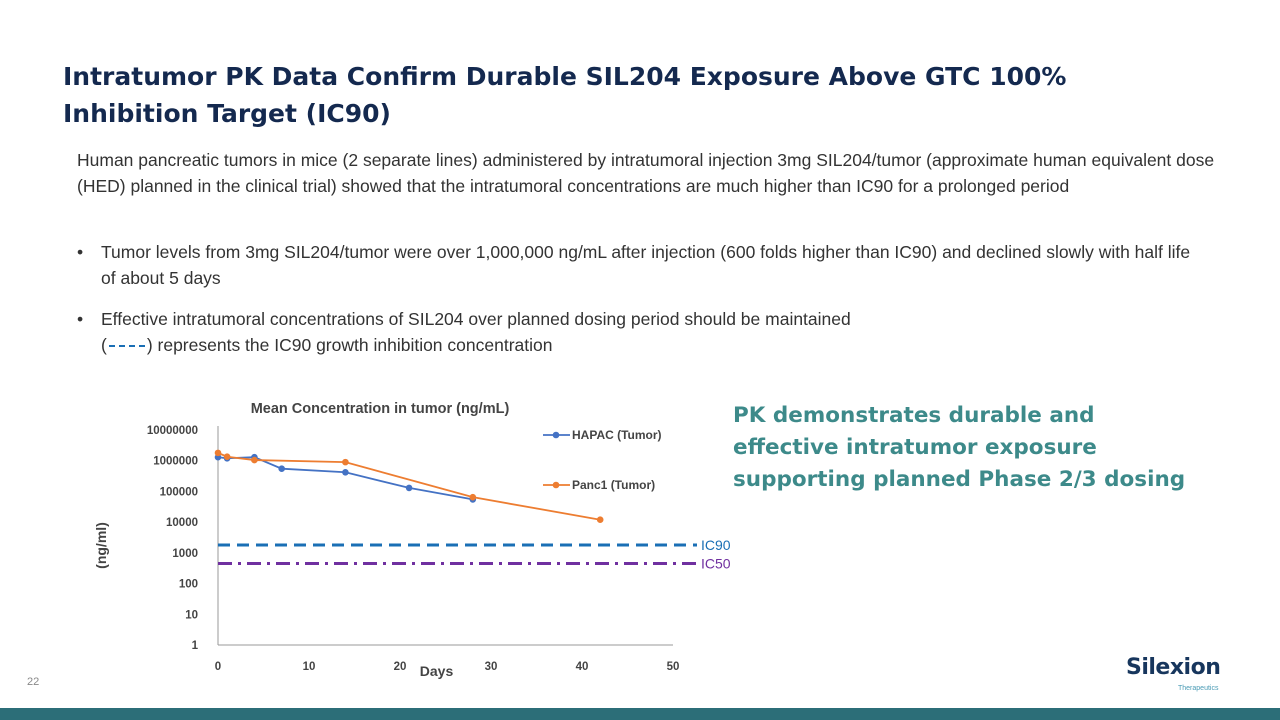 The height and width of the screenshot is (720, 1280). What do you see at coordinates (309, 667) in the screenshot?
I see `x-tick-label: 10` at bounding box center [309, 667].